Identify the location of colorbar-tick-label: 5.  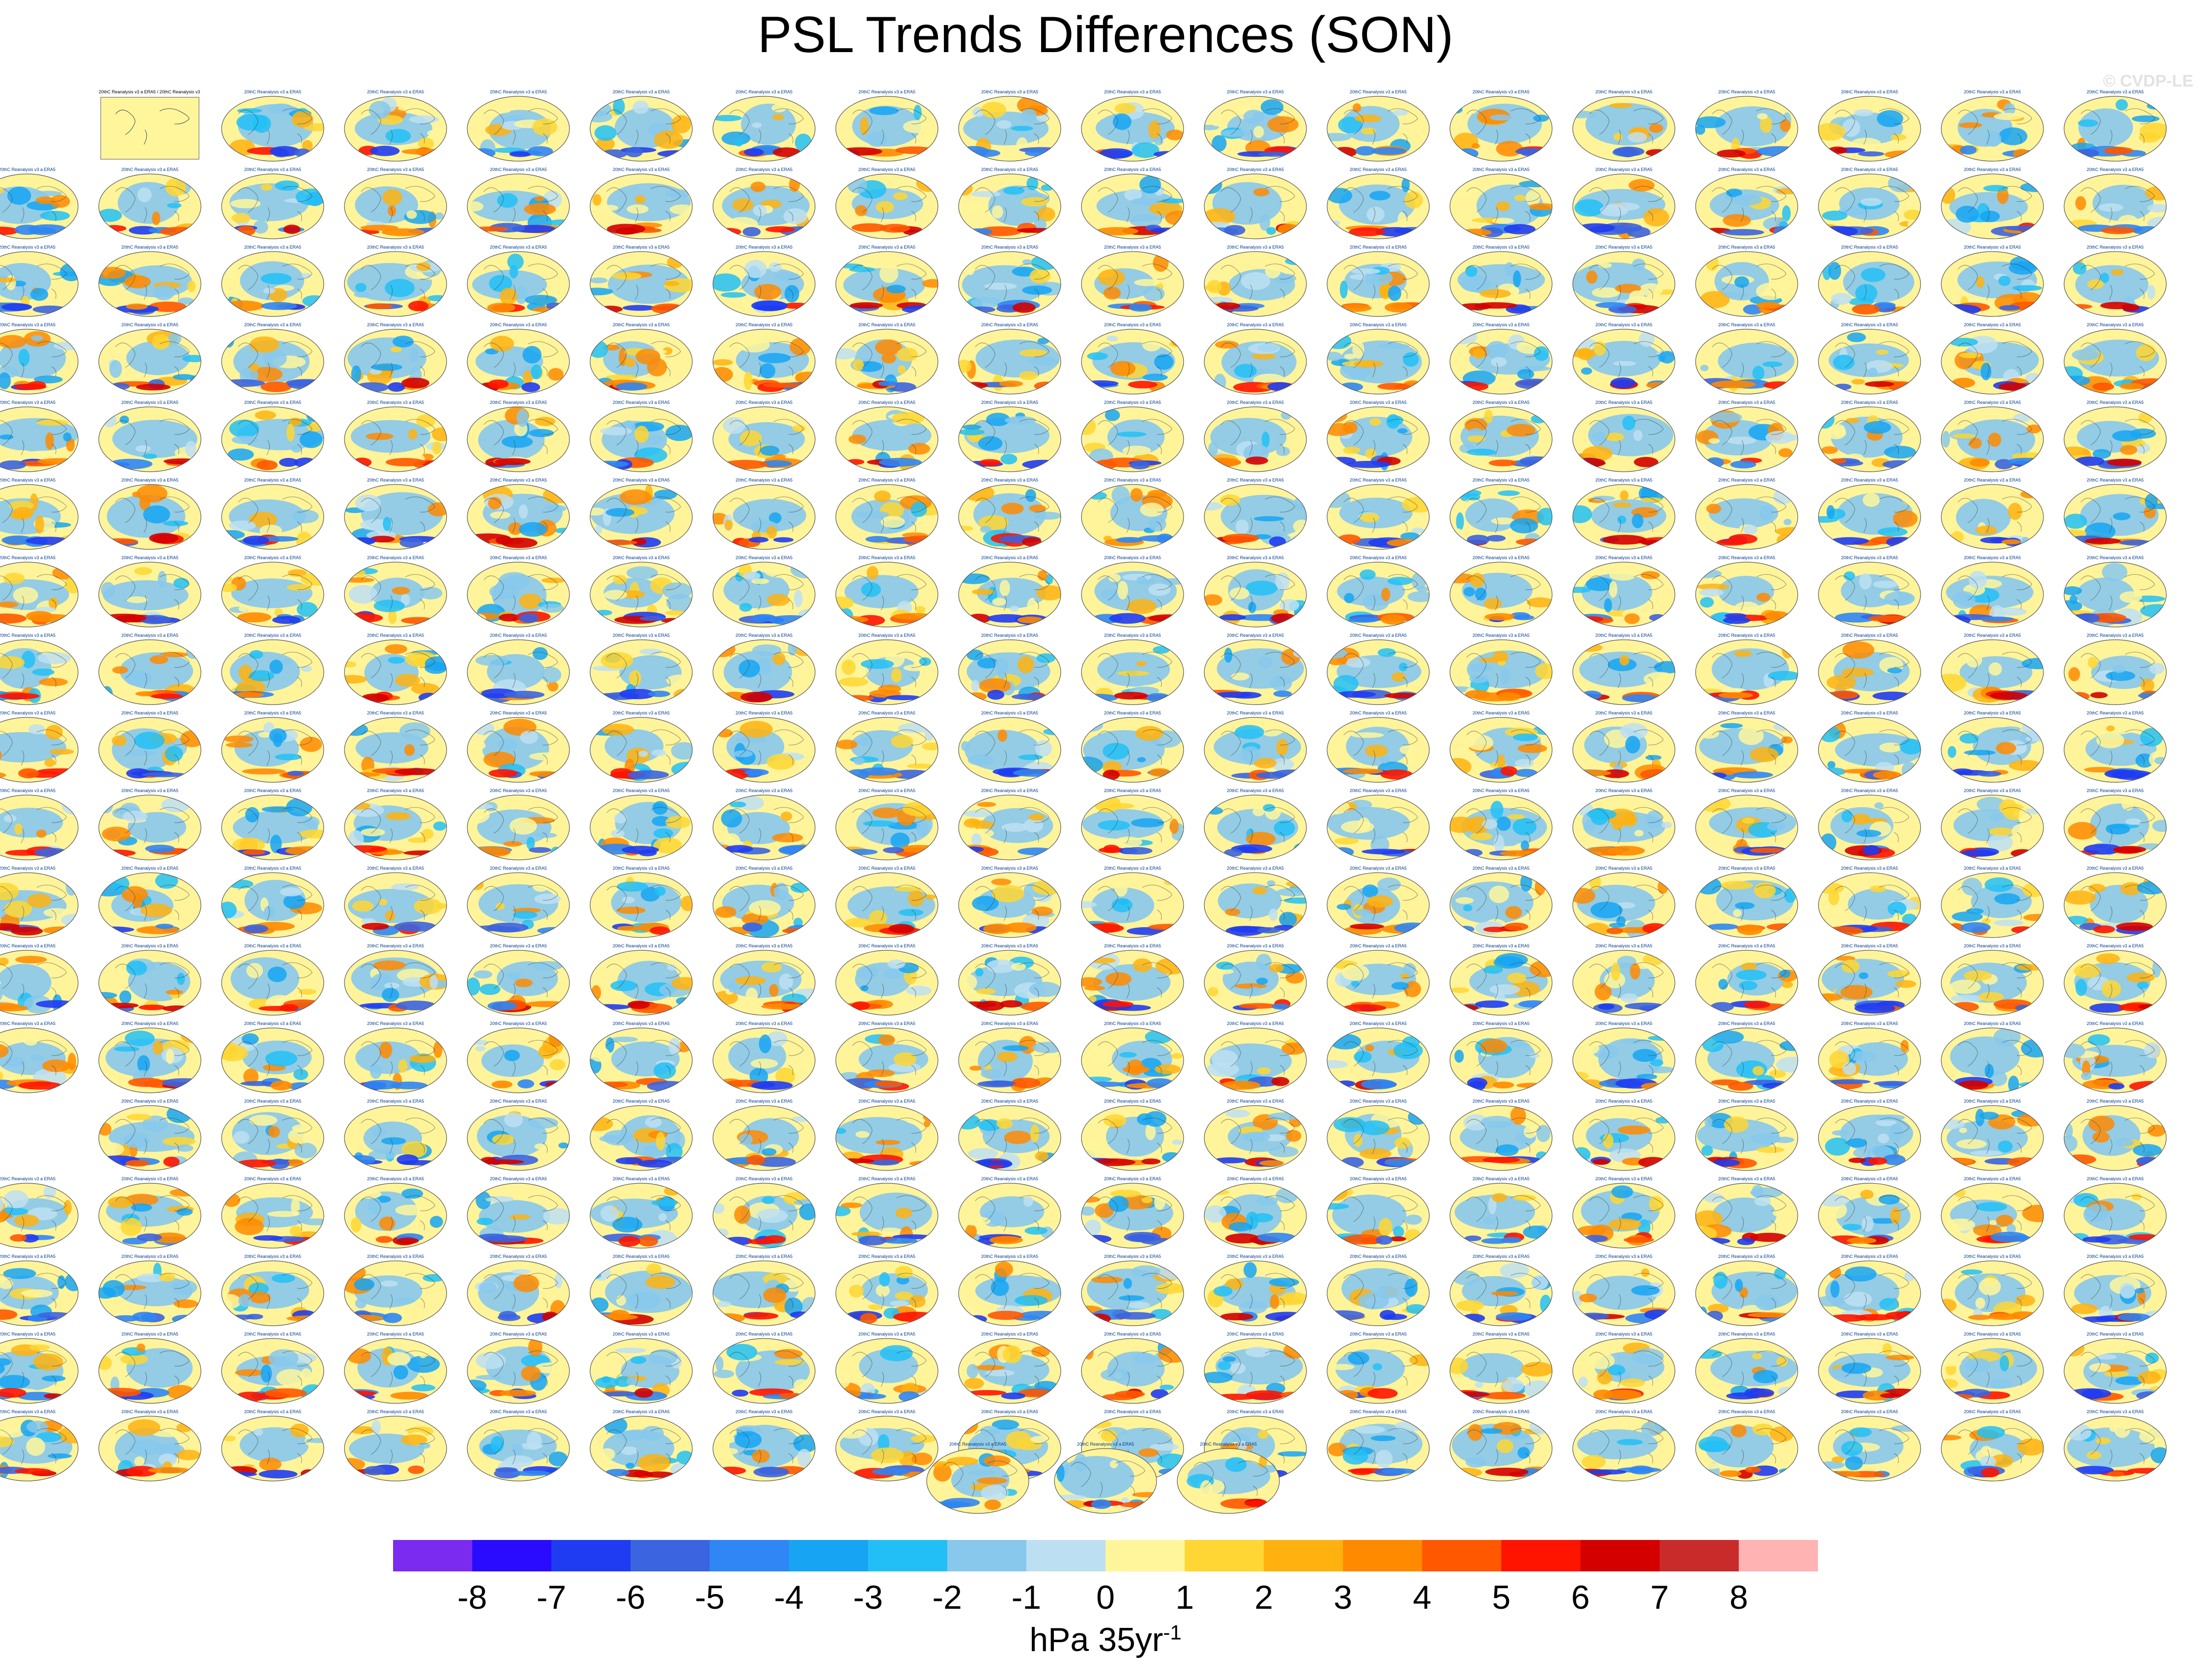
(1501, 1598).